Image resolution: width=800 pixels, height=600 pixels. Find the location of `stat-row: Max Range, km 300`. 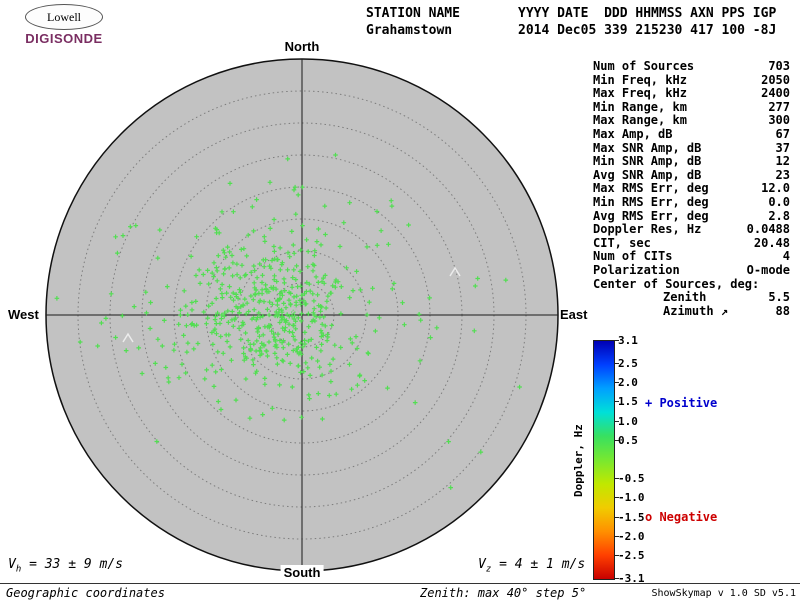

stat-row: Max Range, km 300 is located at coordinates (691, 121).